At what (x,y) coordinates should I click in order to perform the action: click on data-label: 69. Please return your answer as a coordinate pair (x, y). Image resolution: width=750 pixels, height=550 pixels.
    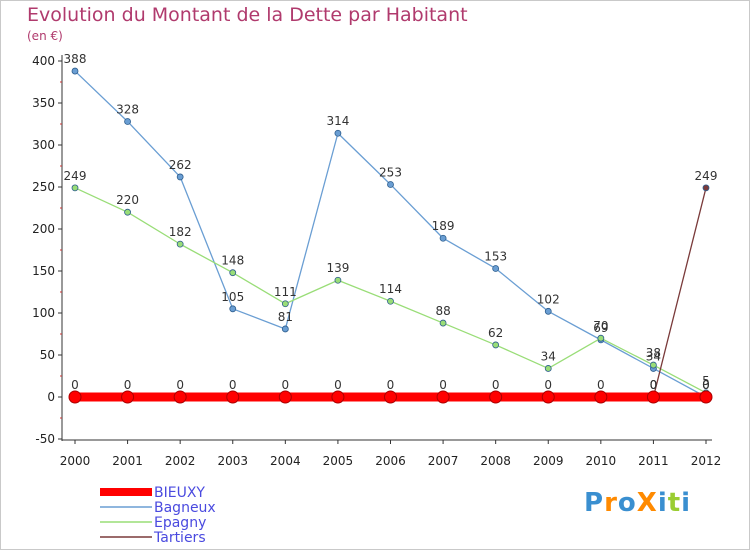
    Looking at the image, I should click on (600, 328).